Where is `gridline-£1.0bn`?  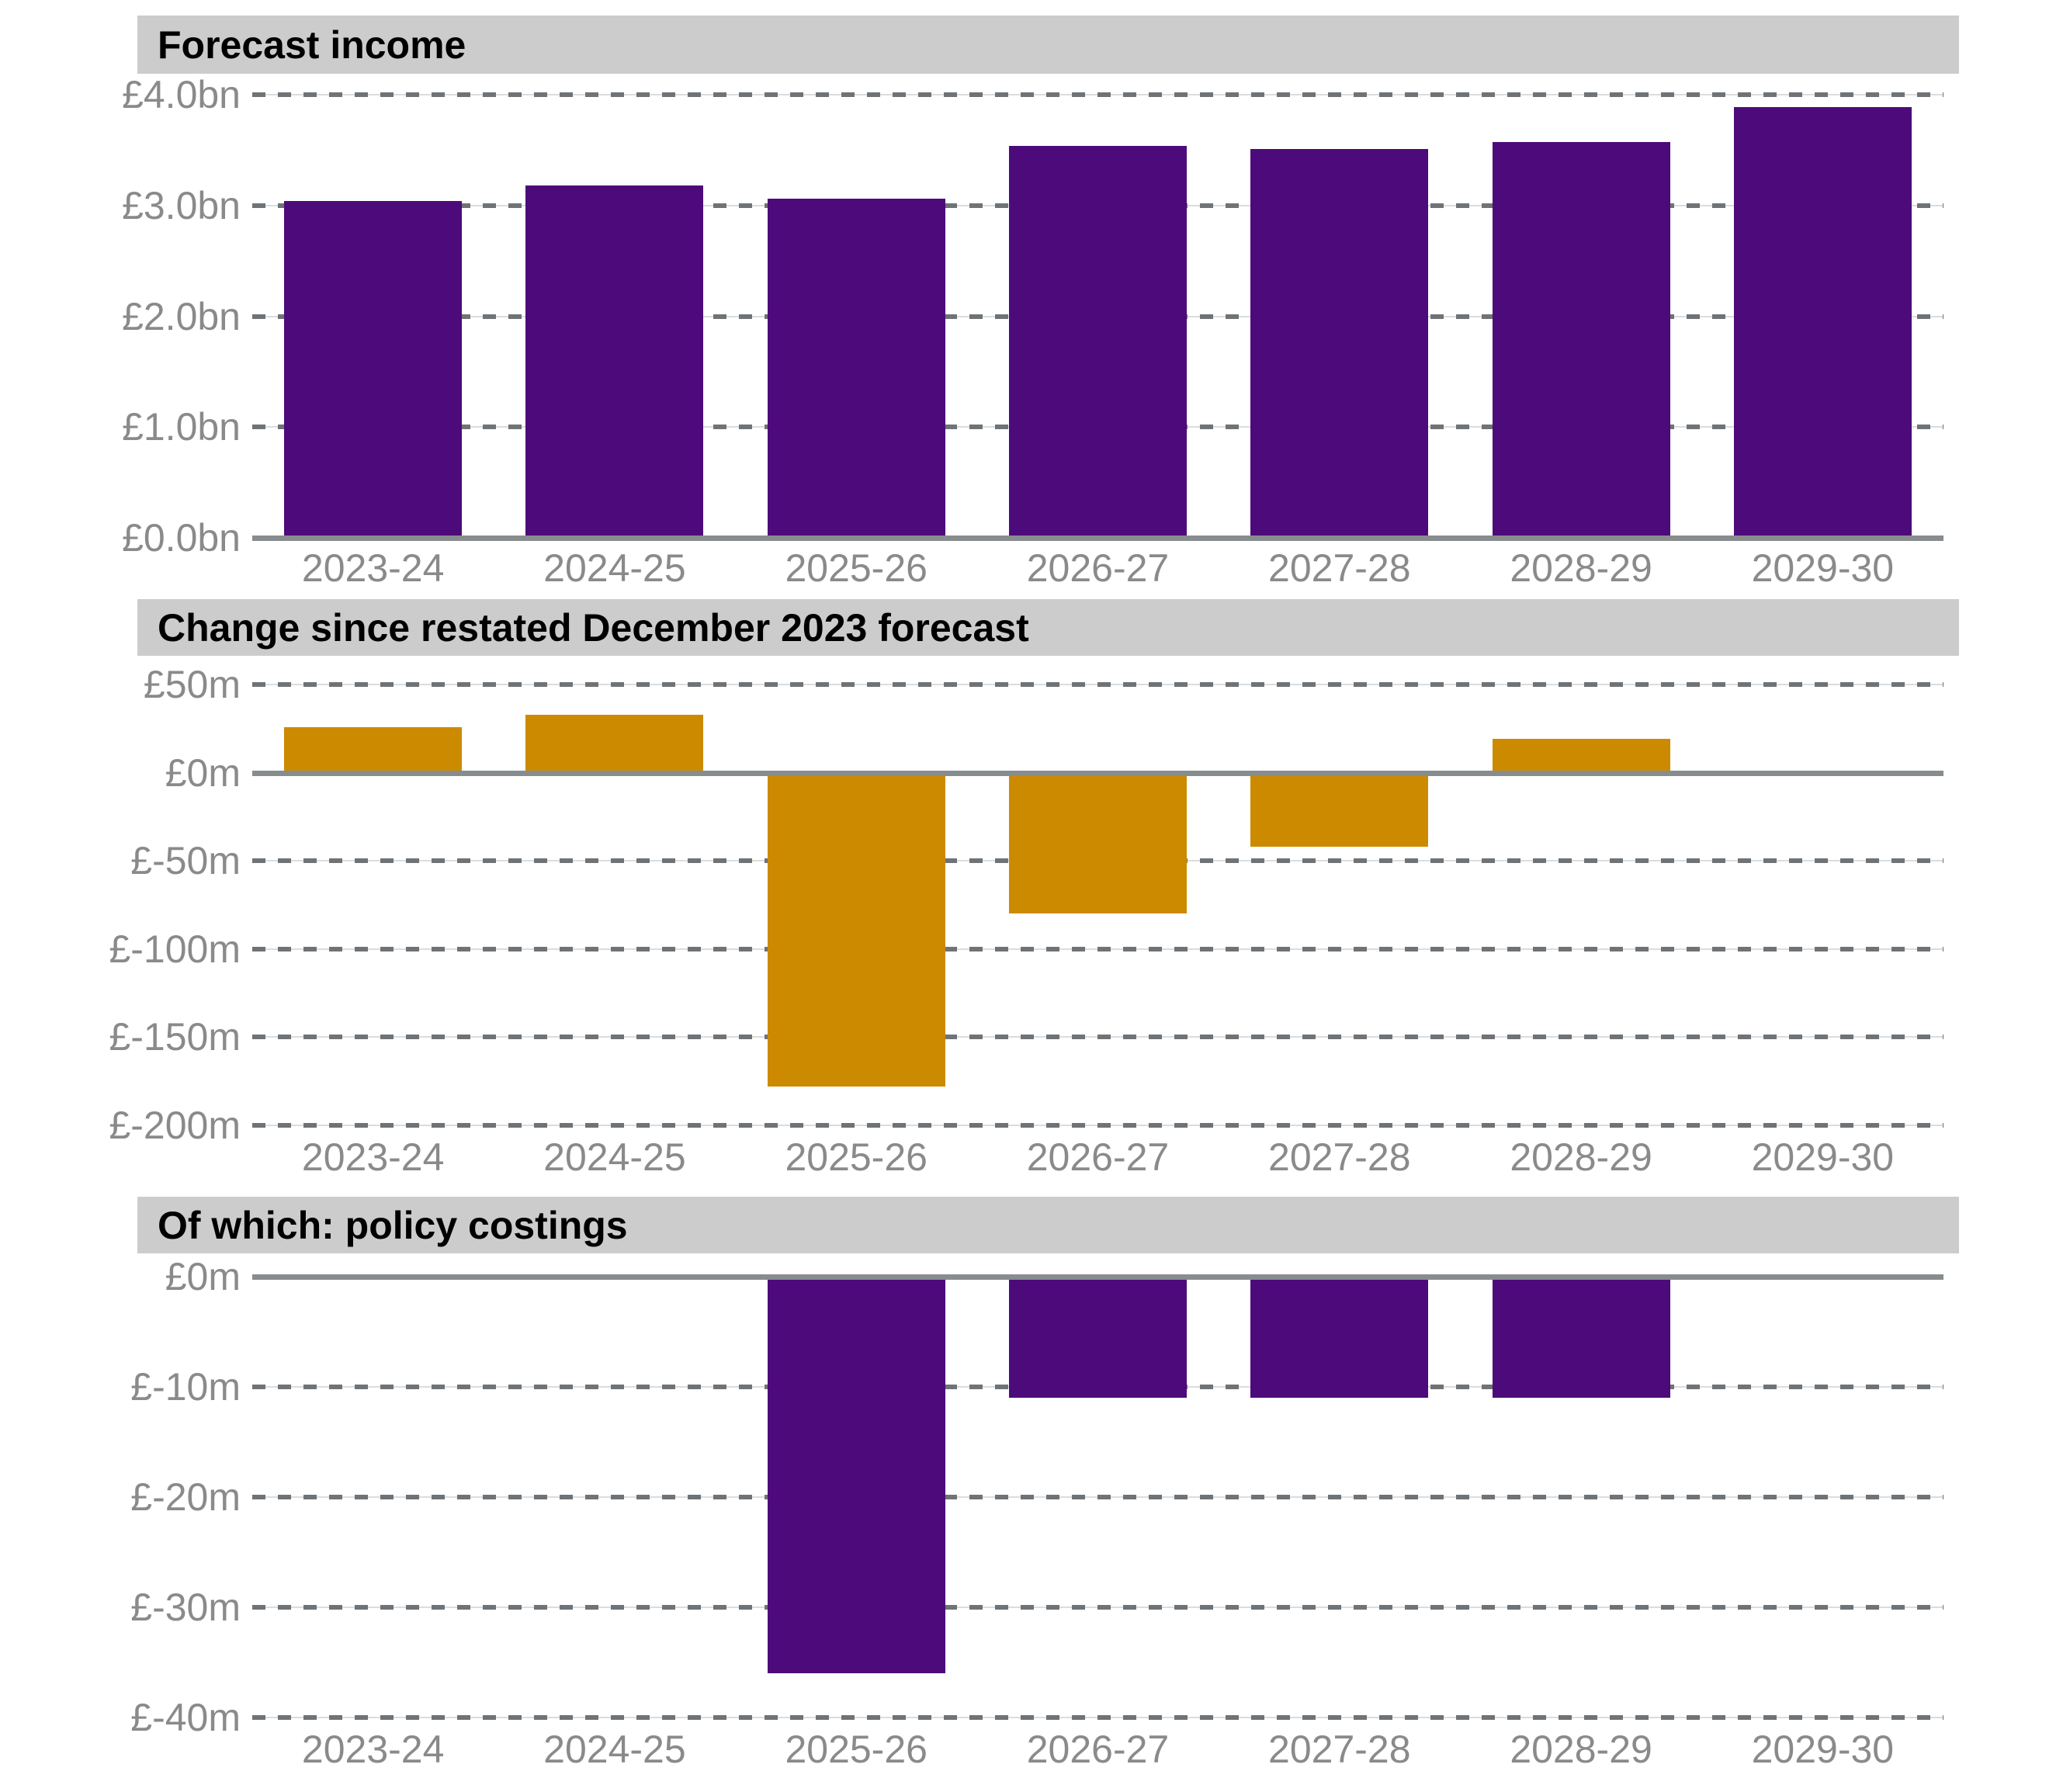
gridline-£1.0bn is located at coordinates (1097, 427).